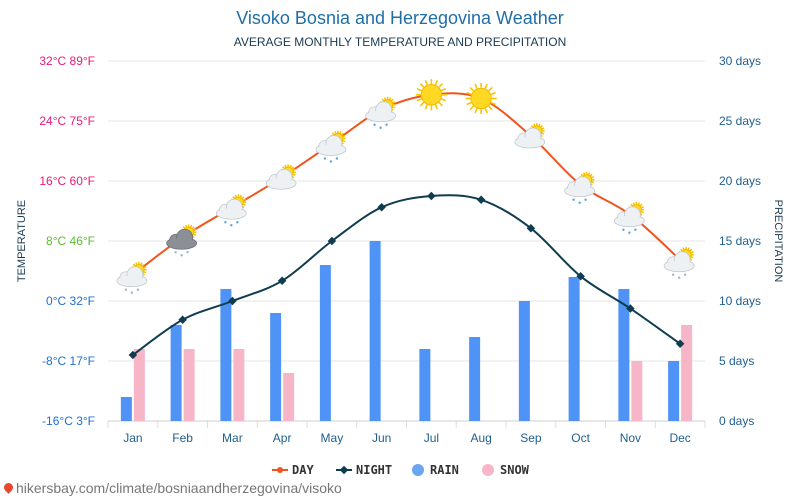 The image size is (800, 500). Describe the element at coordinates (531, 438) in the screenshot. I see `x-tick-label: Sep` at that location.